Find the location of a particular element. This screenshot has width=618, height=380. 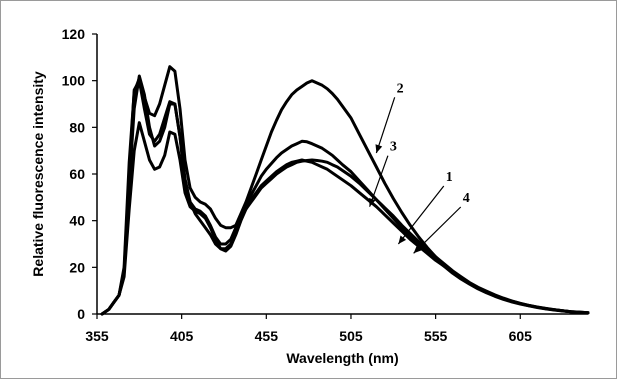

series-label-3: 3 is located at coordinates (393, 147).